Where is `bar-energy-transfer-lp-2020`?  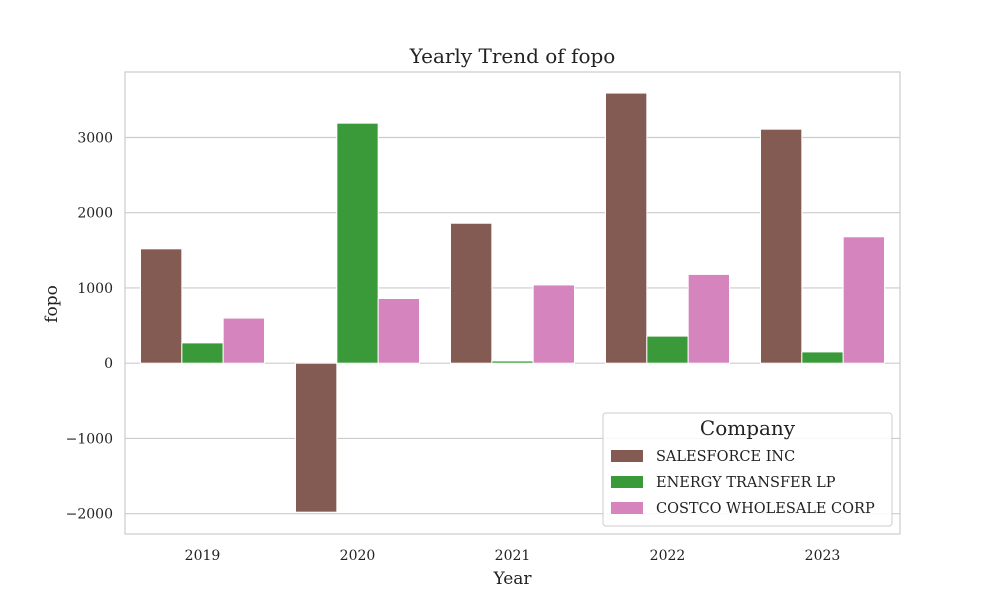
bar-energy-transfer-lp-2020 is located at coordinates (357, 243).